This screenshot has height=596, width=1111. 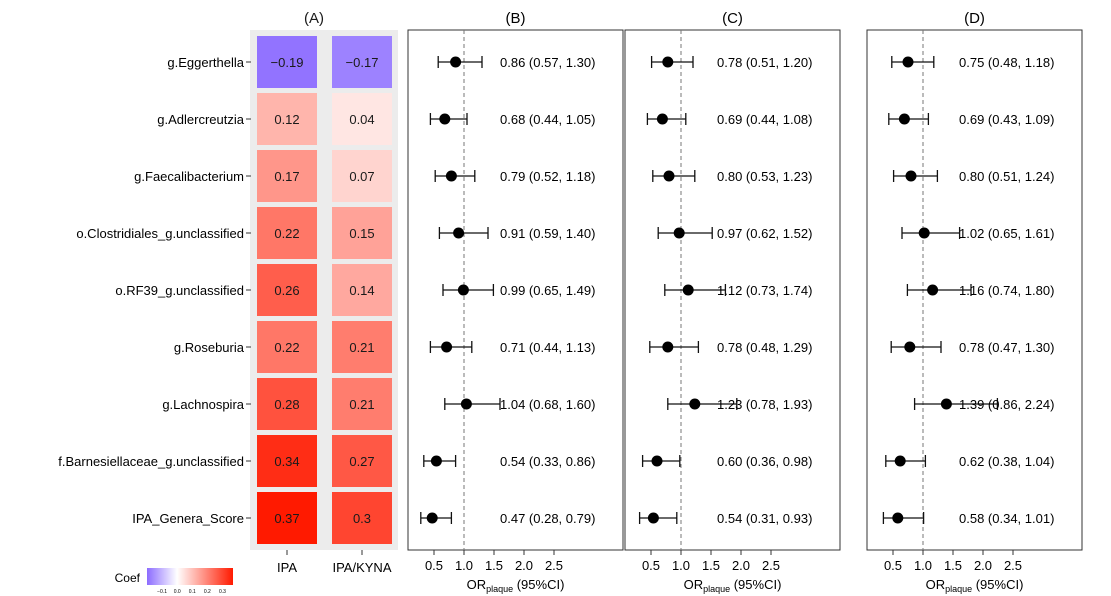 What do you see at coordinates (362, 518) in the screenshot?
I see `cell-value-label: 0.3` at bounding box center [362, 518].